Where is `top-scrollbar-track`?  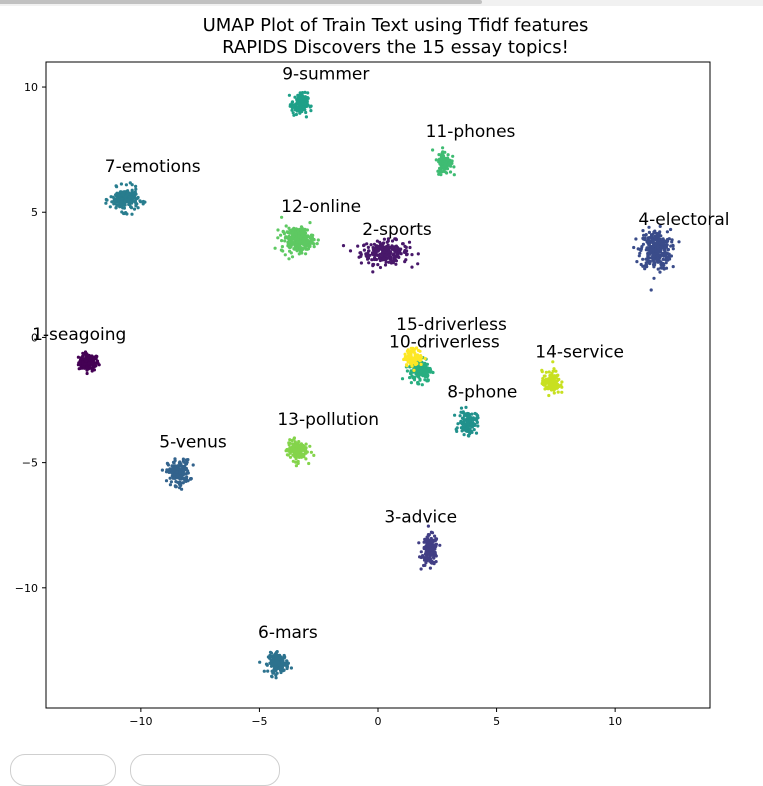 top-scrollbar-track is located at coordinates (381, 3).